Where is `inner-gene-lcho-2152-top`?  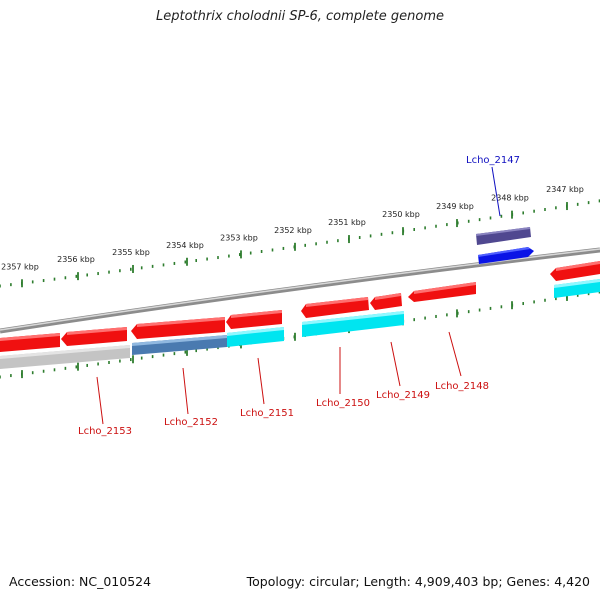
inner-gene-lcho-2152-top is located at coordinates (179, 340).